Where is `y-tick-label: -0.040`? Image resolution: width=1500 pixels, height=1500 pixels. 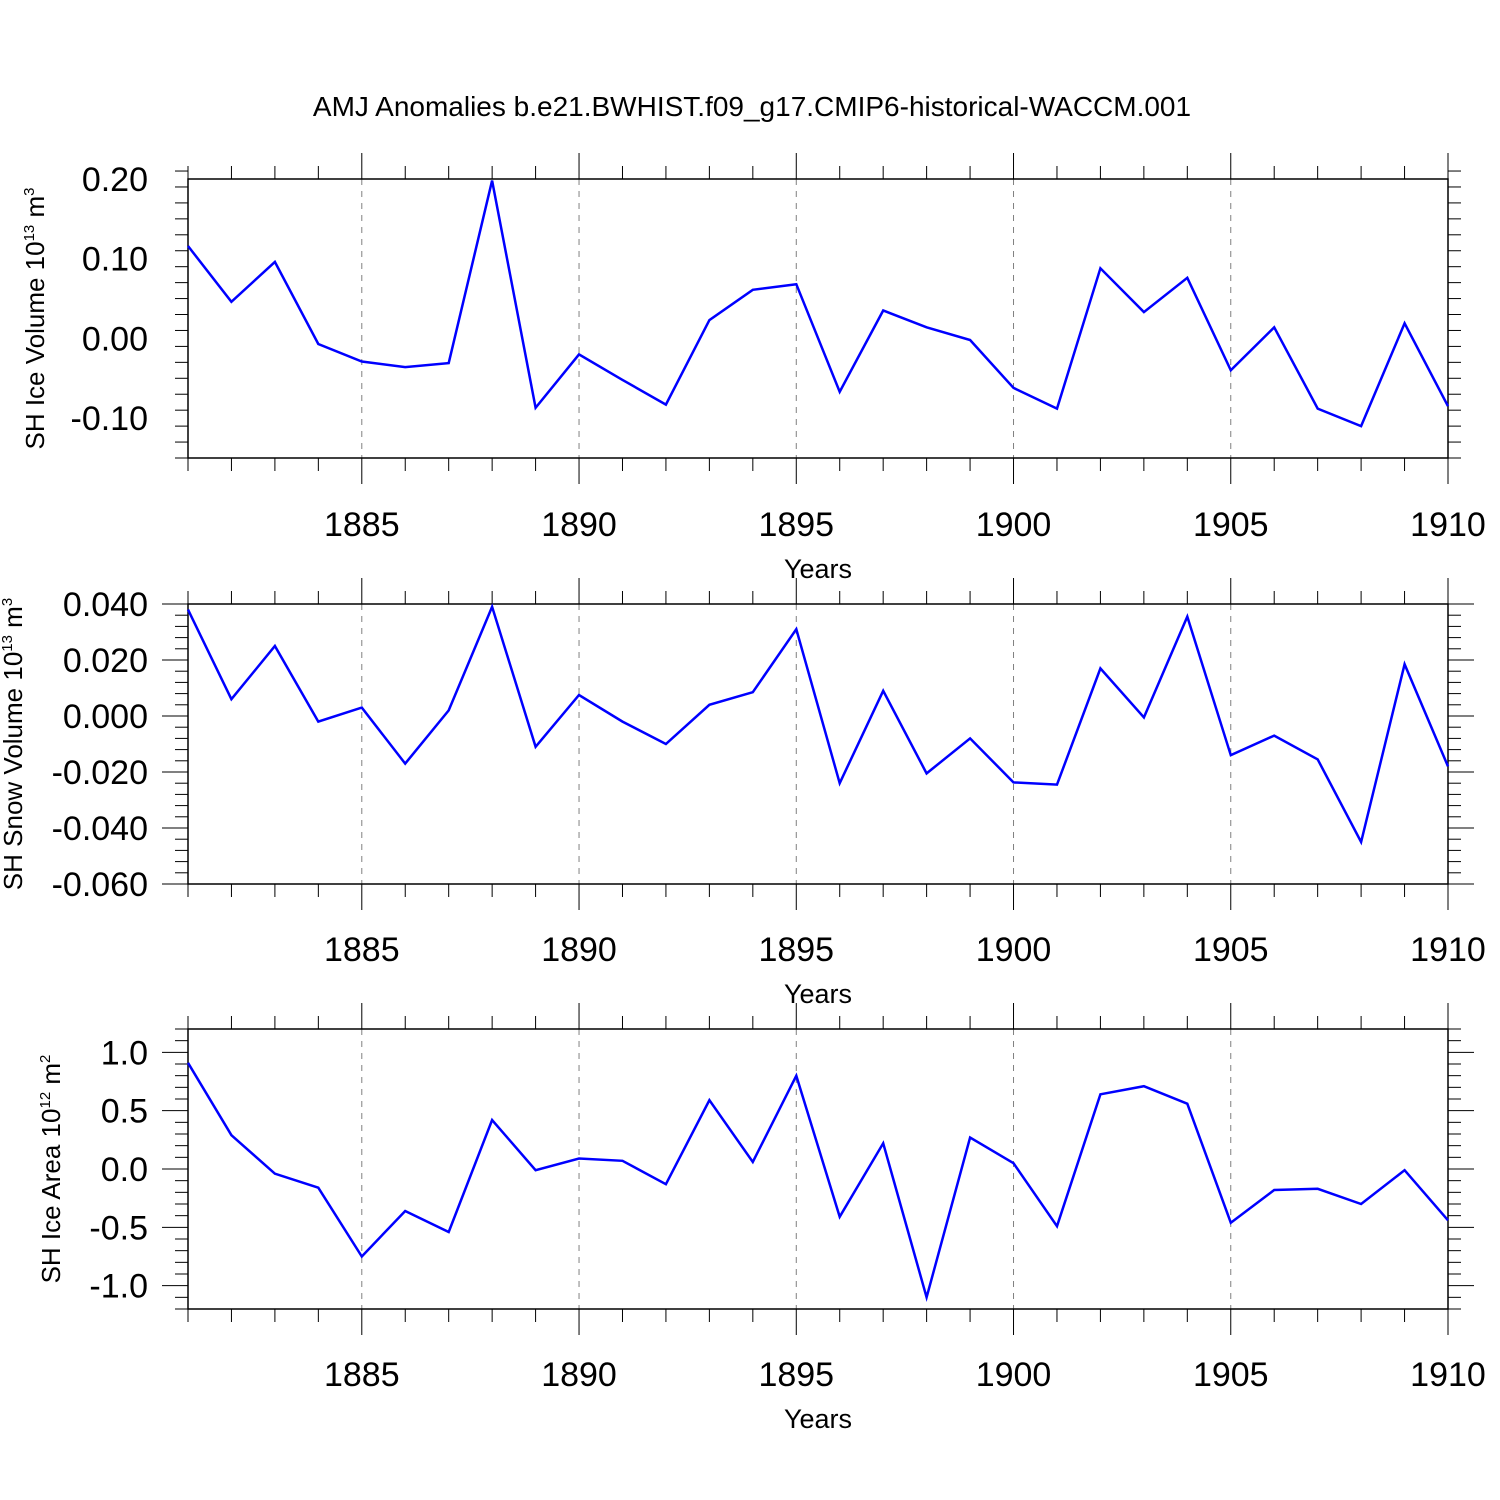 y-tick-label: -0.040 is located at coordinates (100, 829).